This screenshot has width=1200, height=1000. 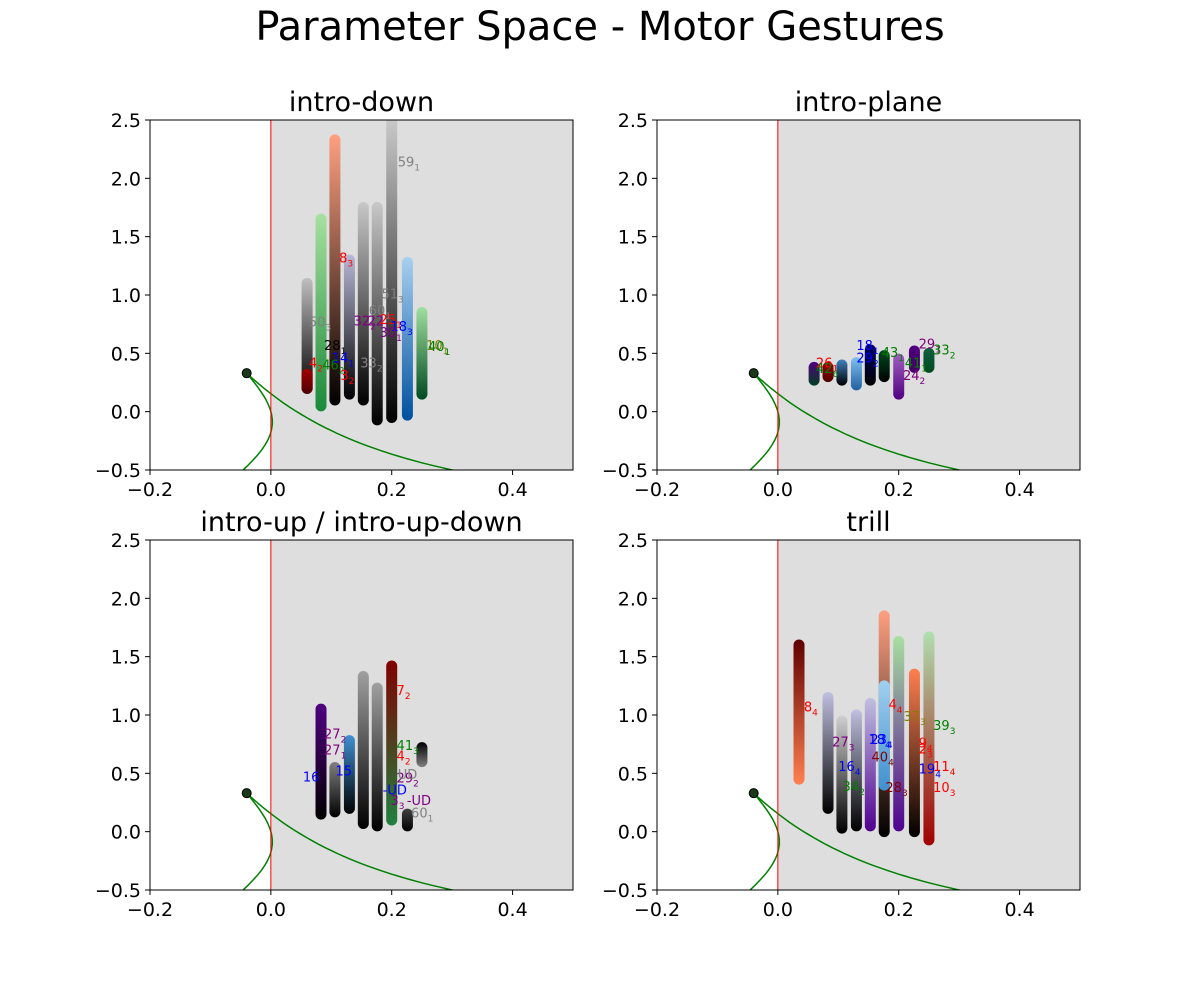 I want to click on point-label: 23, so click(x=926, y=752).